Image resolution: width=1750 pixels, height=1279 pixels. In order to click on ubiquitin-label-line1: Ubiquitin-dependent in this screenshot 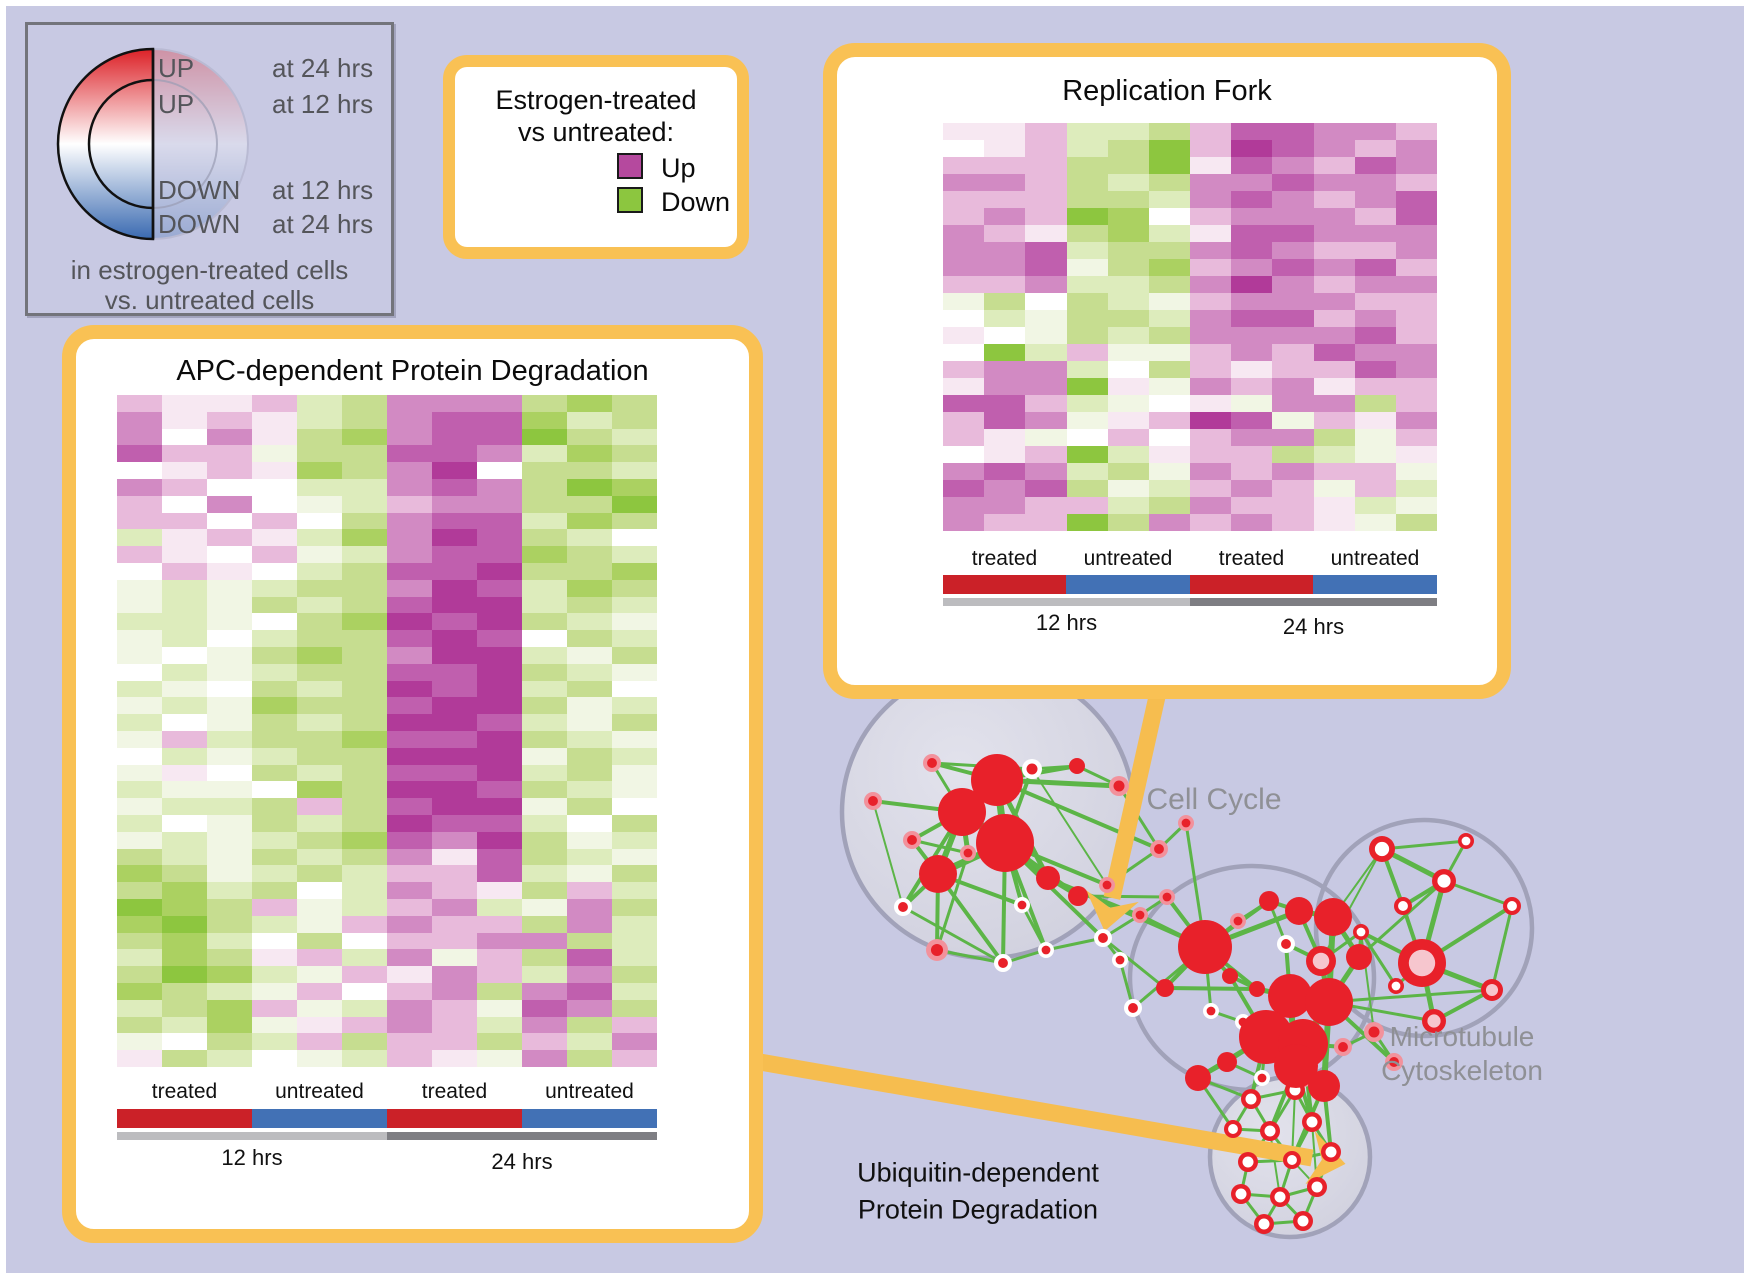, I will do `click(978, 1172)`.